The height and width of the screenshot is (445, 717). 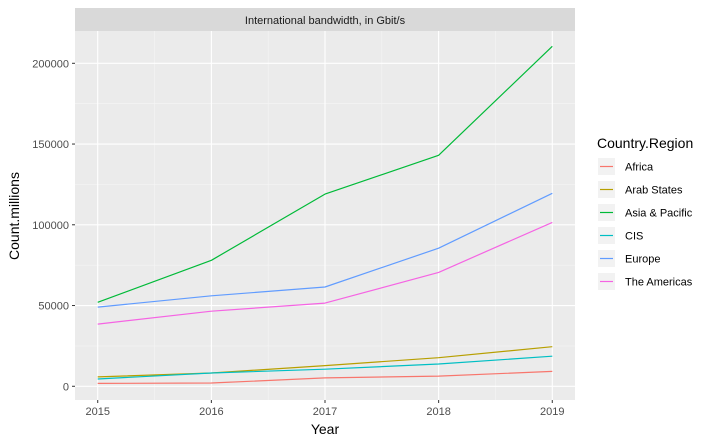 I want to click on y-tick-label: 200000, so click(x=50, y=64).